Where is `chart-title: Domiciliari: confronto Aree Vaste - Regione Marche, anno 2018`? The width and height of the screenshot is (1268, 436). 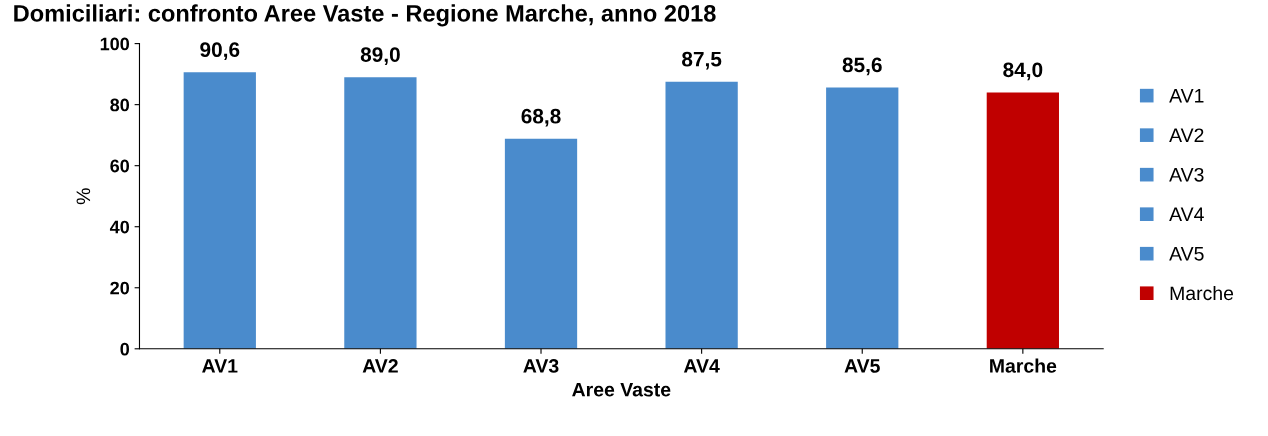
chart-title: Domiciliari: confronto Aree Vaste - Regione Marche, anno 2018 is located at coordinates (365, 15).